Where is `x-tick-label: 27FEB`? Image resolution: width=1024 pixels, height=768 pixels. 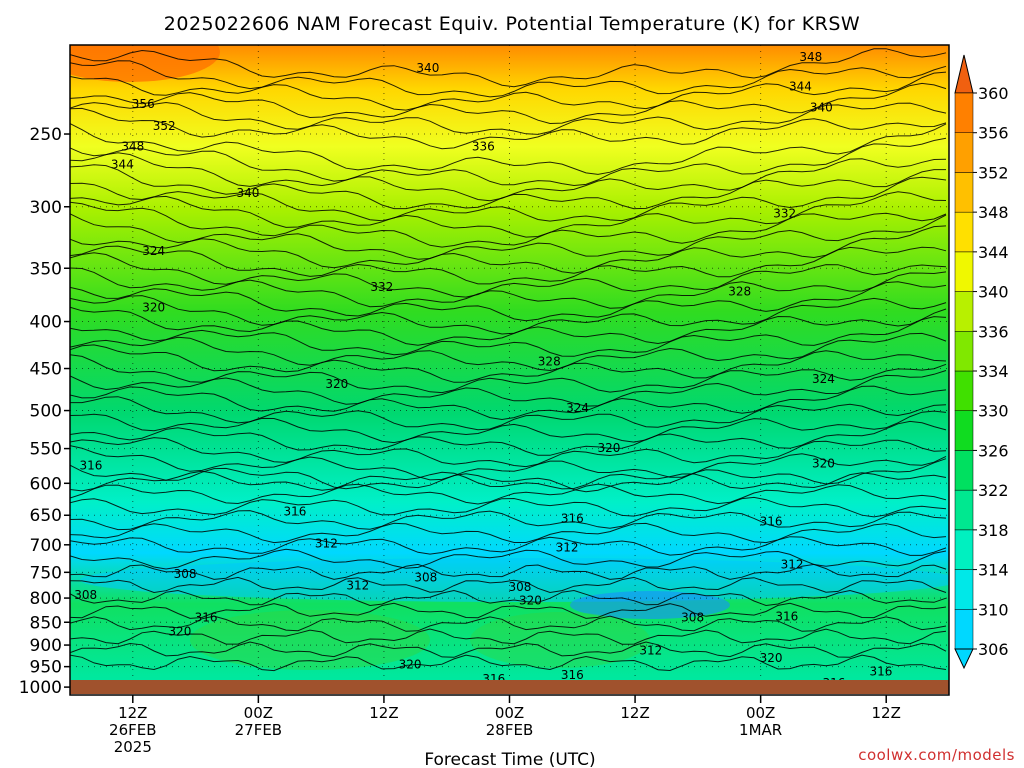
x-tick-label: 27FEB is located at coordinates (258, 730).